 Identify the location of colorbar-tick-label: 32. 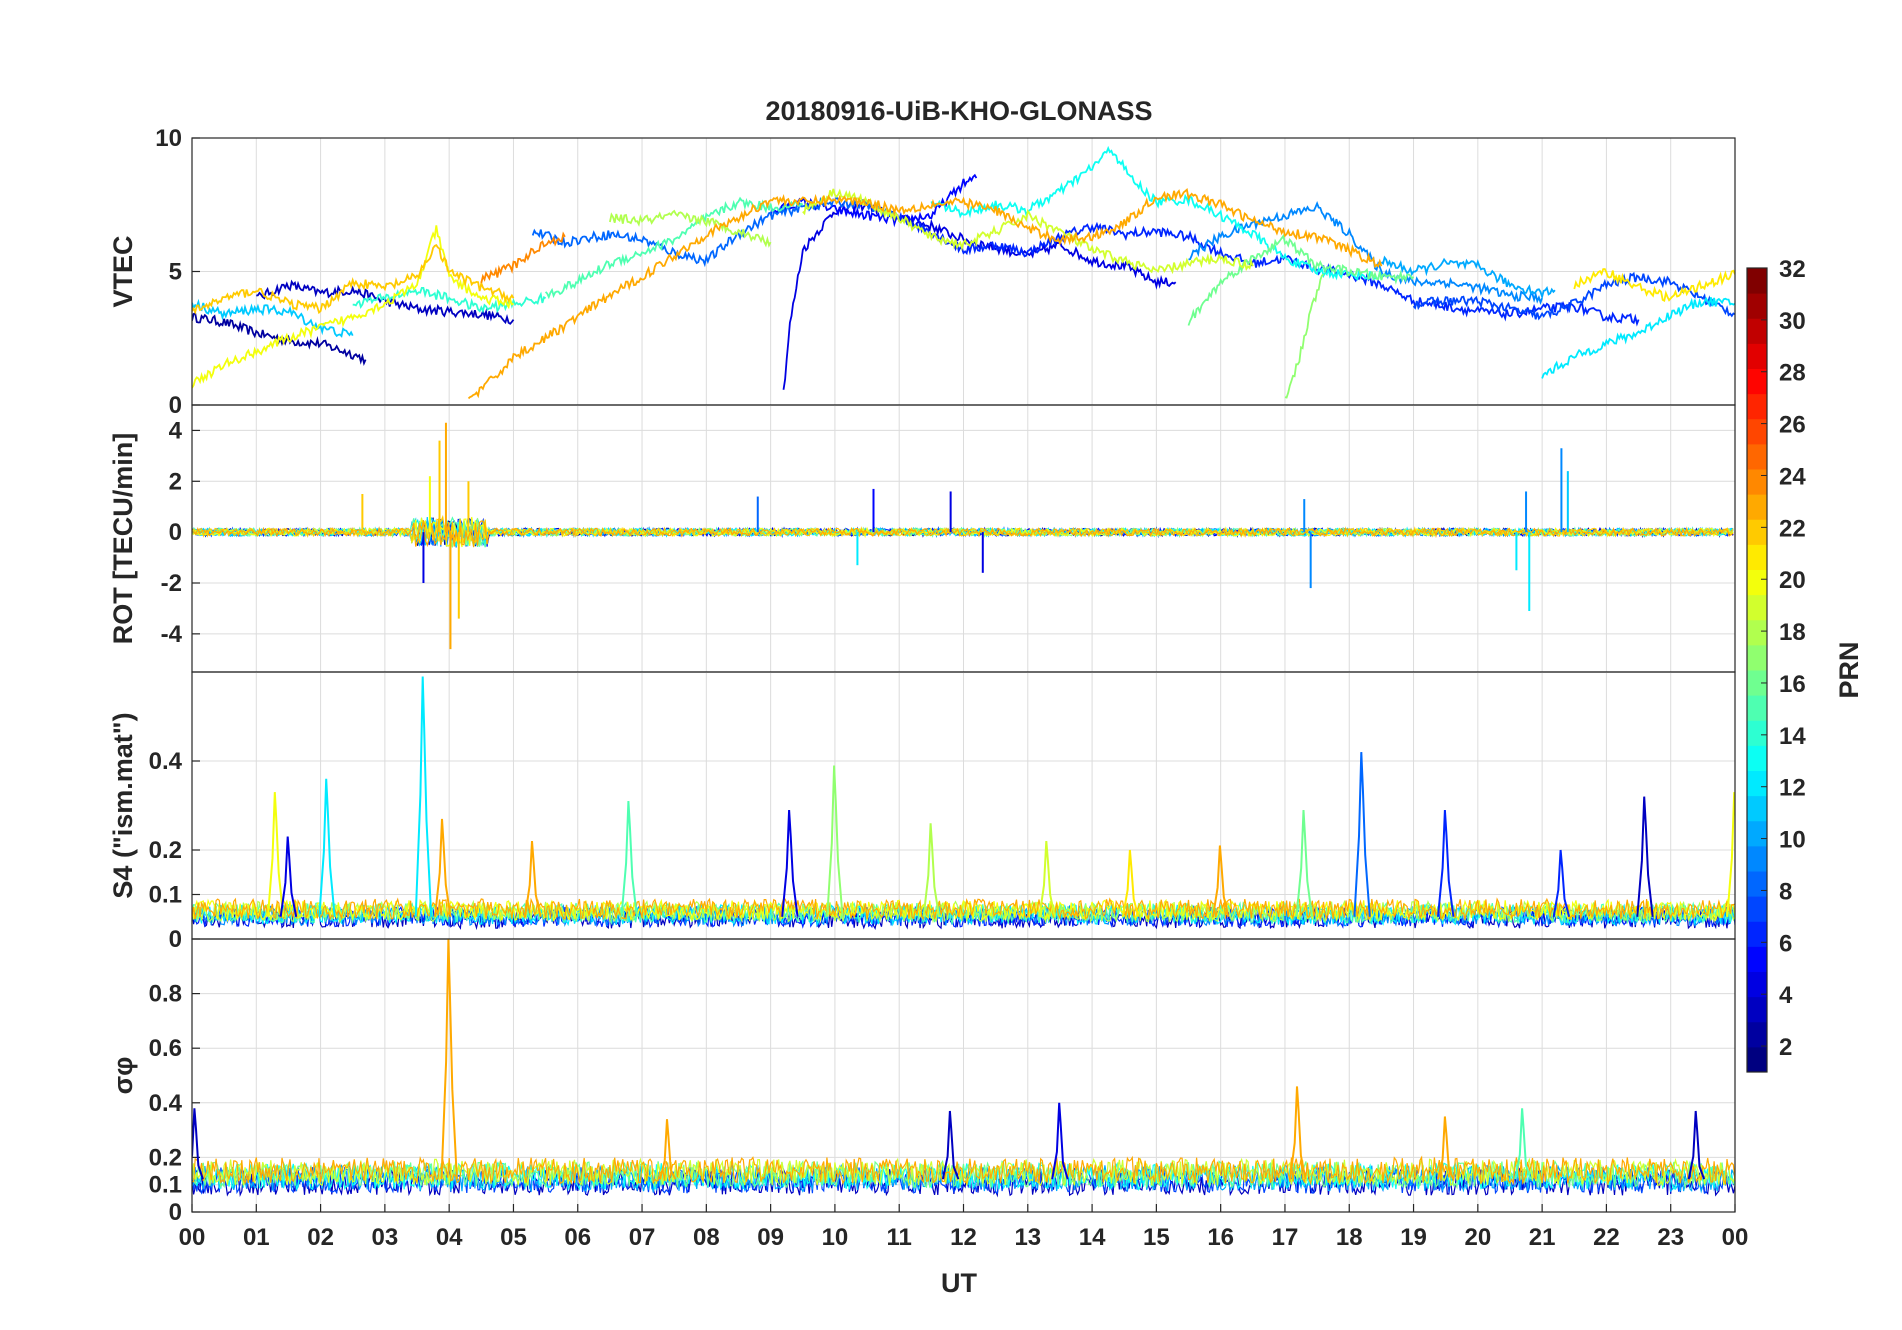
(1792, 269).